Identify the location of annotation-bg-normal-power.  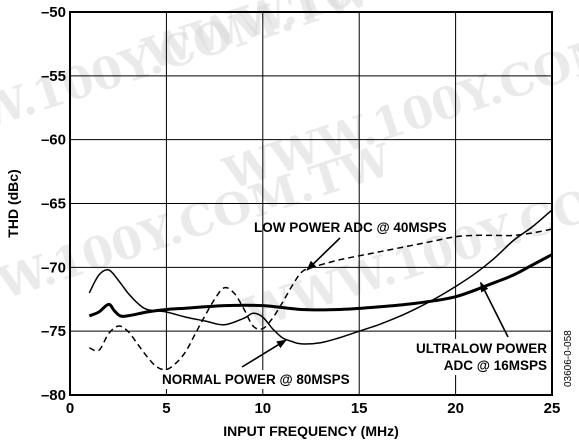
(256, 379).